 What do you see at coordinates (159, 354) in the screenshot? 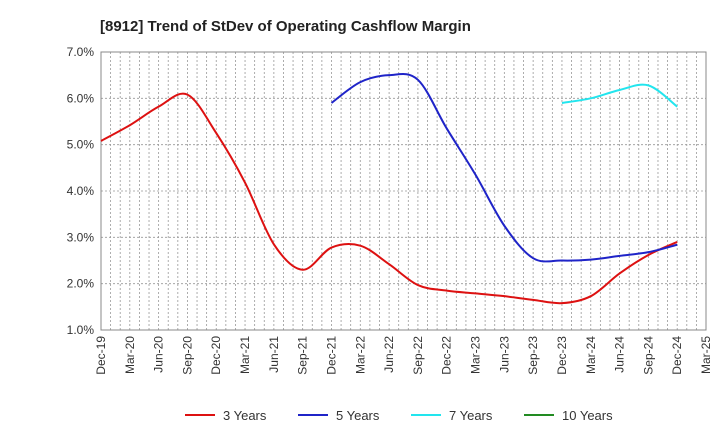
I see `x-tick-label: Jun-20` at bounding box center [159, 354].